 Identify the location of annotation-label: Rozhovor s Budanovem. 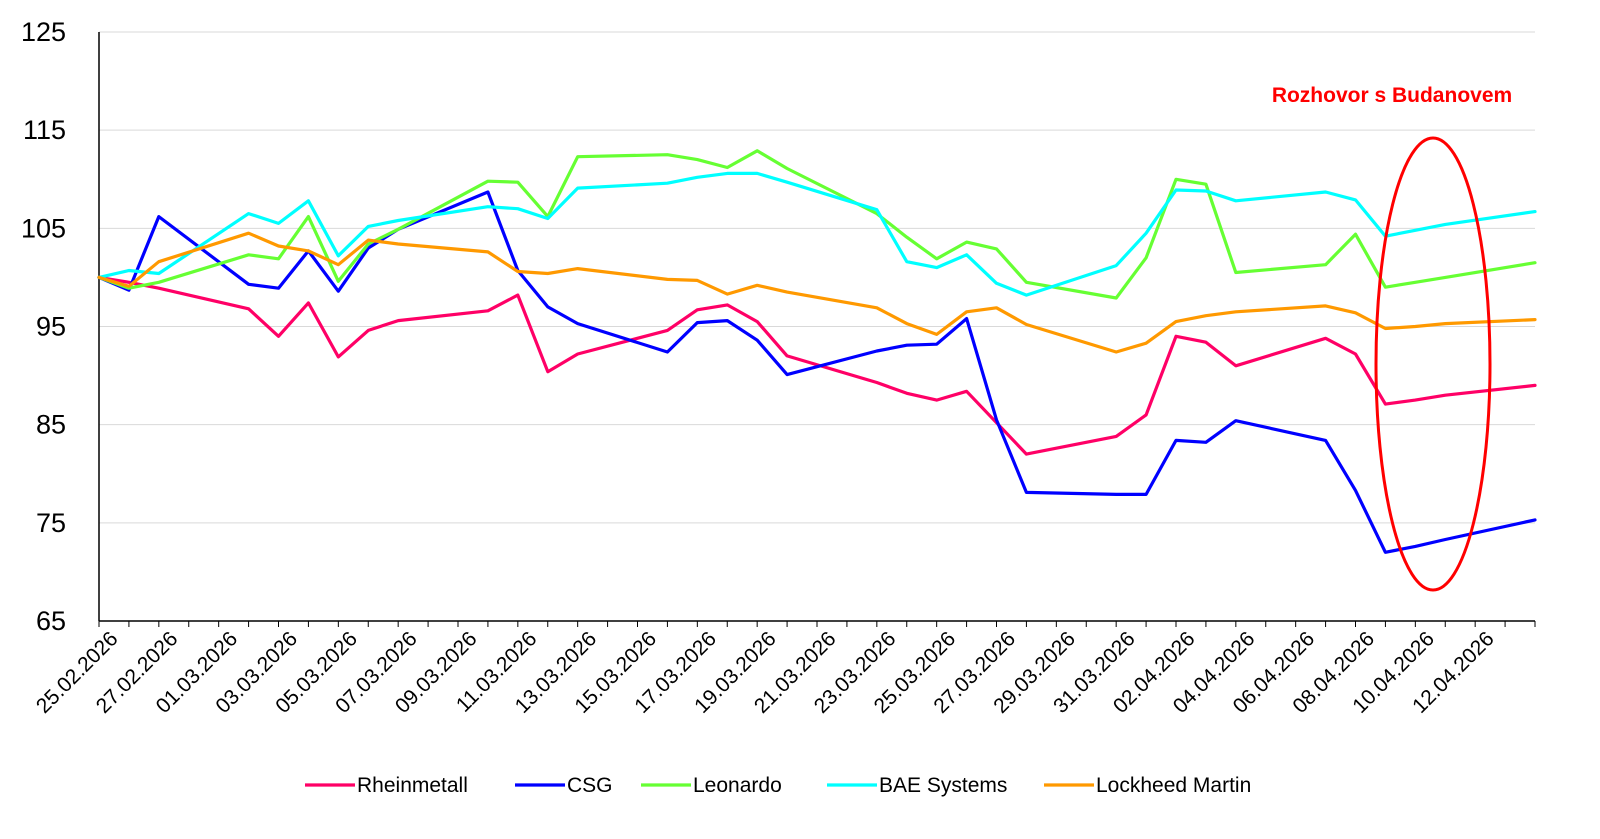
(1392, 95).